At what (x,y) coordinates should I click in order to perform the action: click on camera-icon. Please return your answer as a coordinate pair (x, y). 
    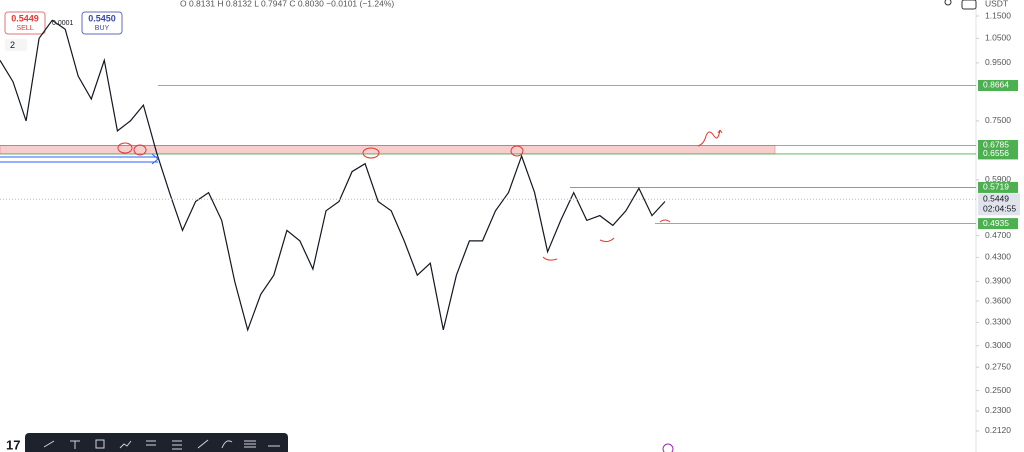
    Looking at the image, I should click on (969, 5).